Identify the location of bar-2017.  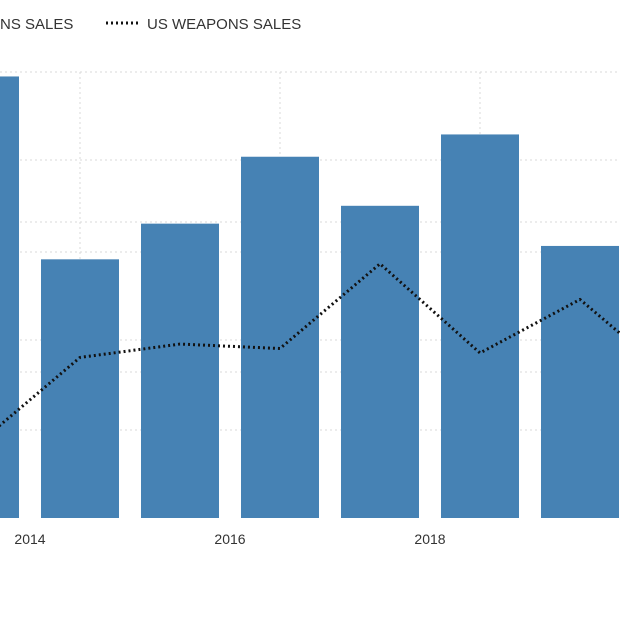
(380, 362).